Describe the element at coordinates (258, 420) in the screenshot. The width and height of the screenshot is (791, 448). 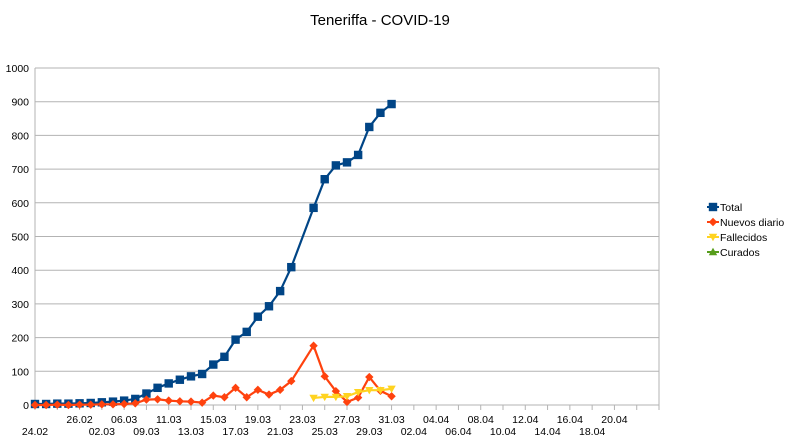
I see `x-tick-label: 19.03` at that location.